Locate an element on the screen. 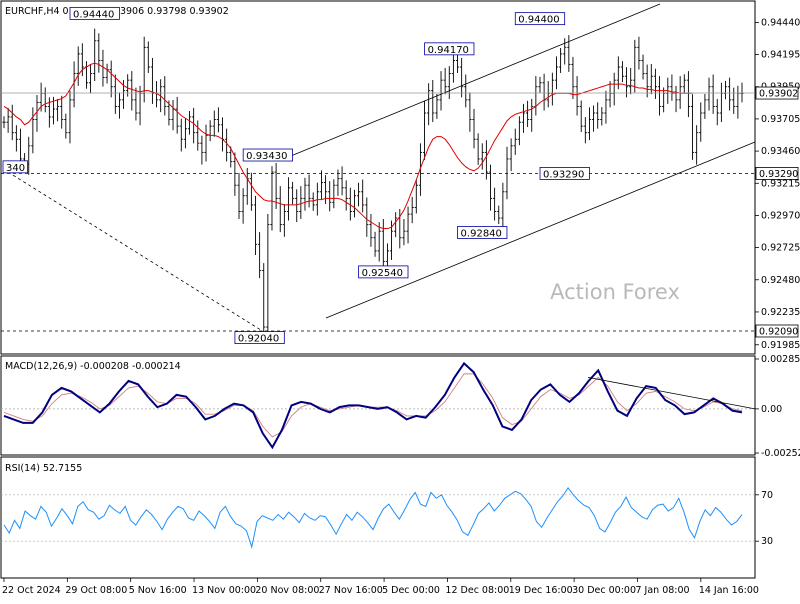 Image resolution: width=800 pixels, height=604 pixels. time-tick-label: 13 Nov 00:00 is located at coordinates (224, 590).